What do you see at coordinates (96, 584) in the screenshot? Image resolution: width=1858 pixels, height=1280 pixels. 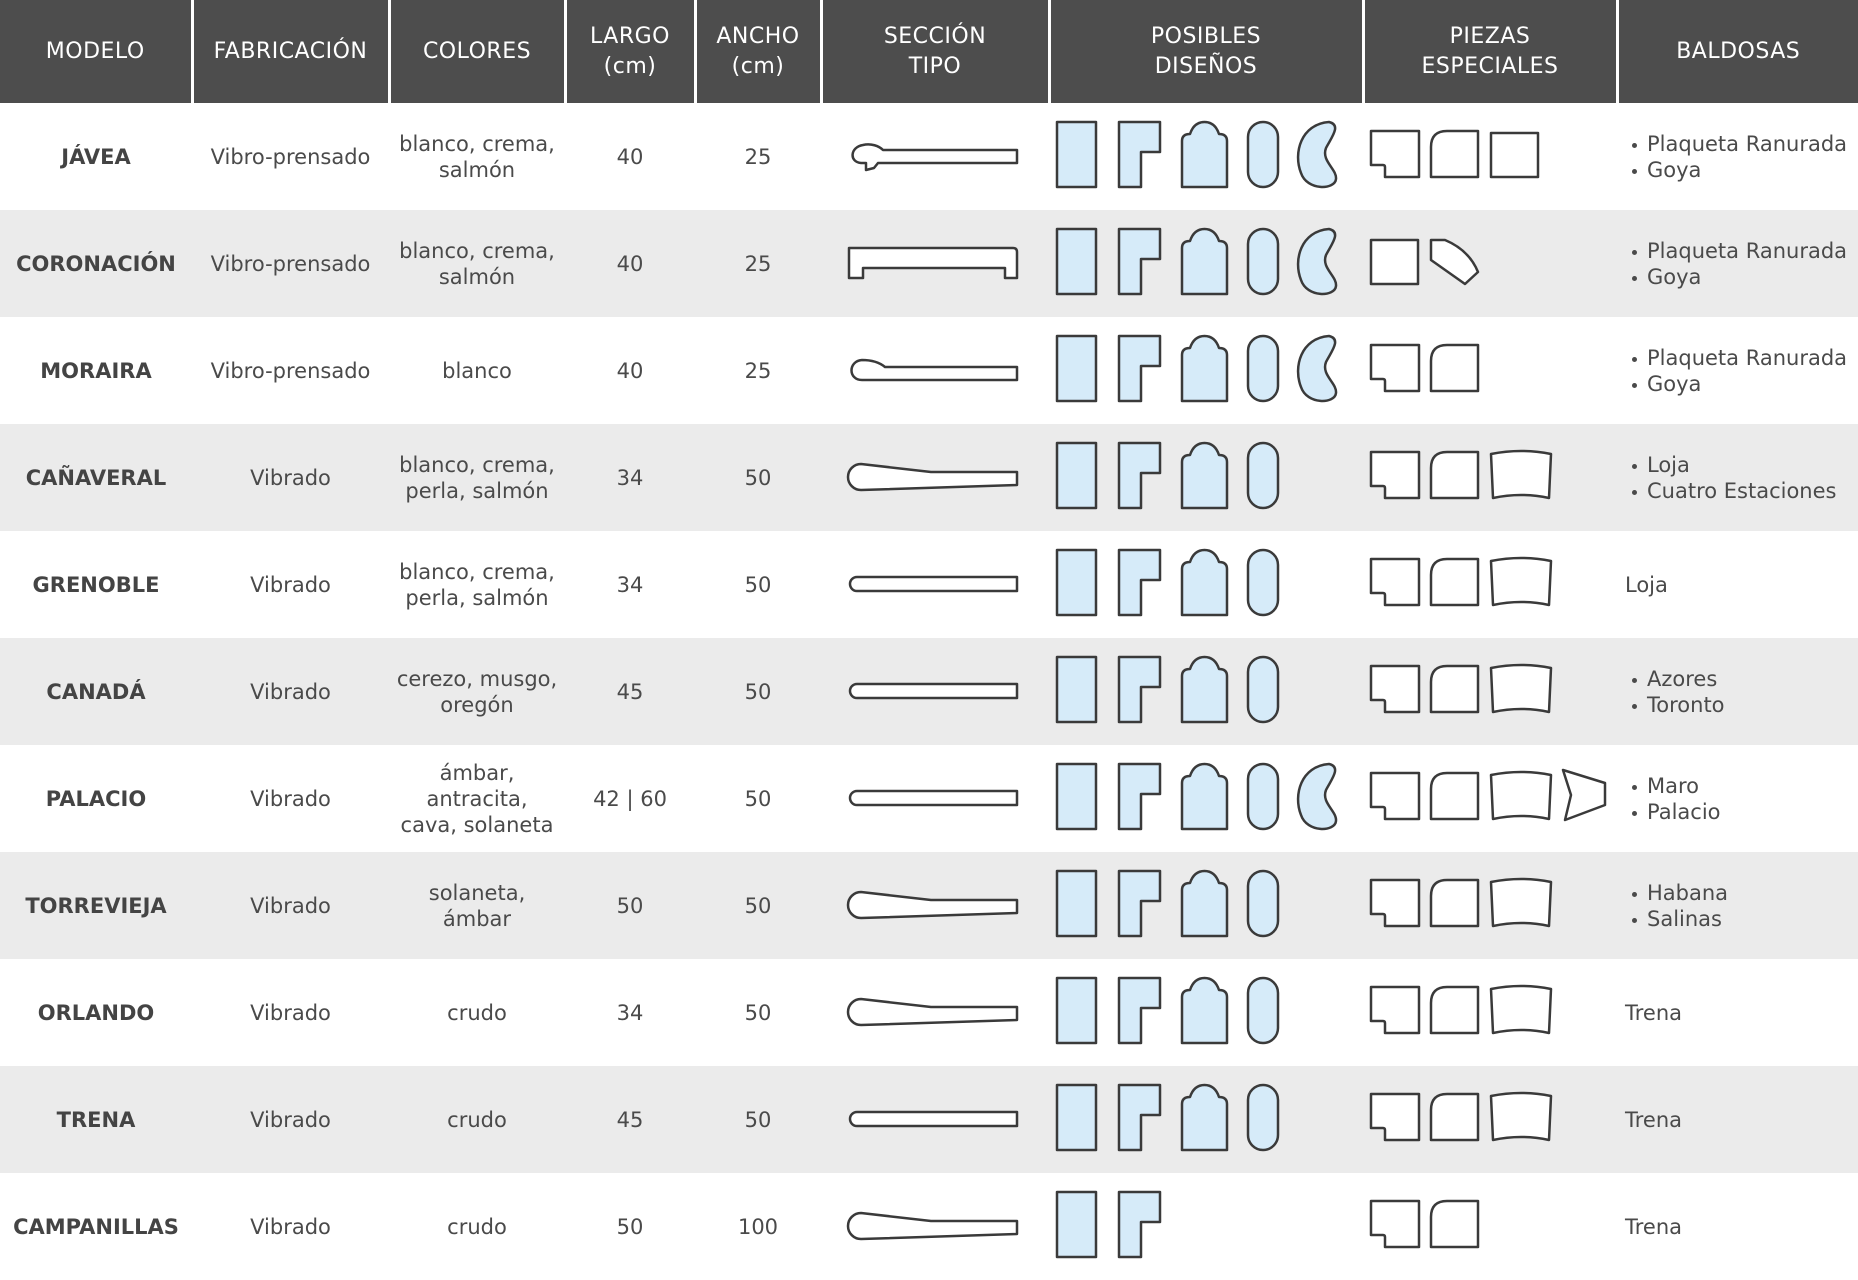 I see `model-name: GRENOBLE` at bounding box center [96, 584].